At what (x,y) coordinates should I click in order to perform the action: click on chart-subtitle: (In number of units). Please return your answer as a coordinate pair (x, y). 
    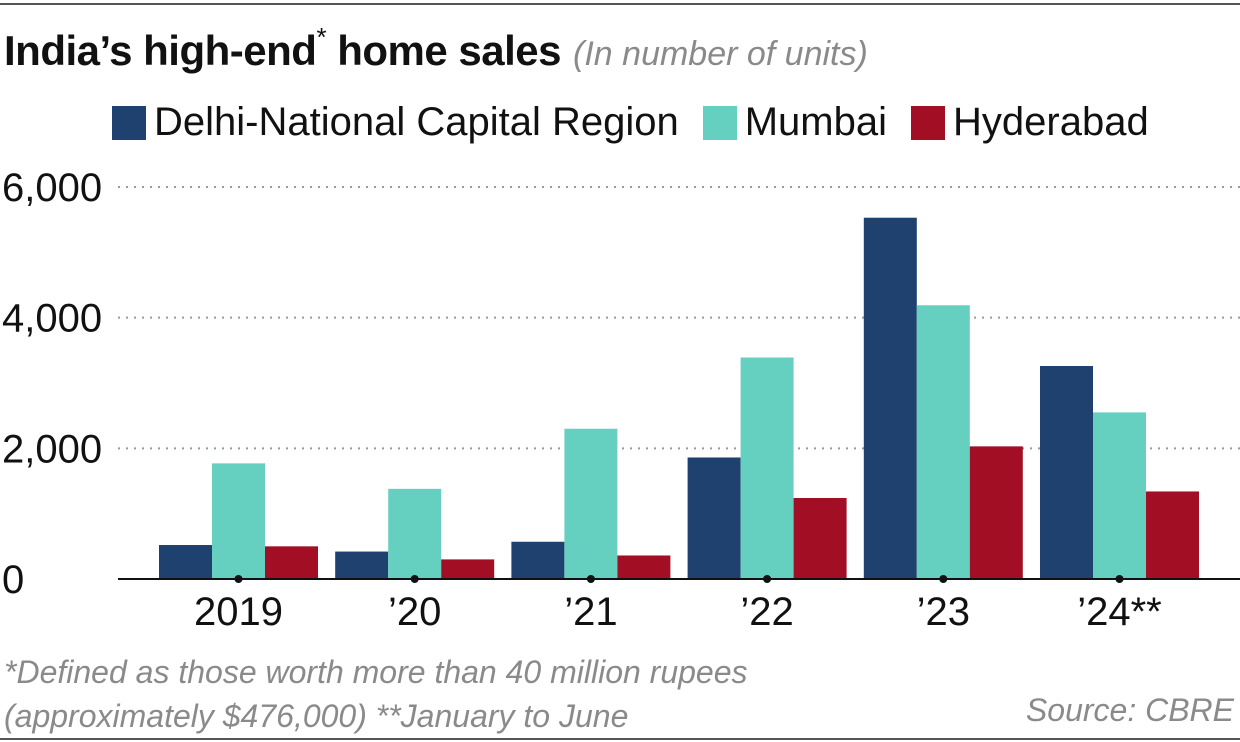
    Looking at the image, I should click on (720, 54).